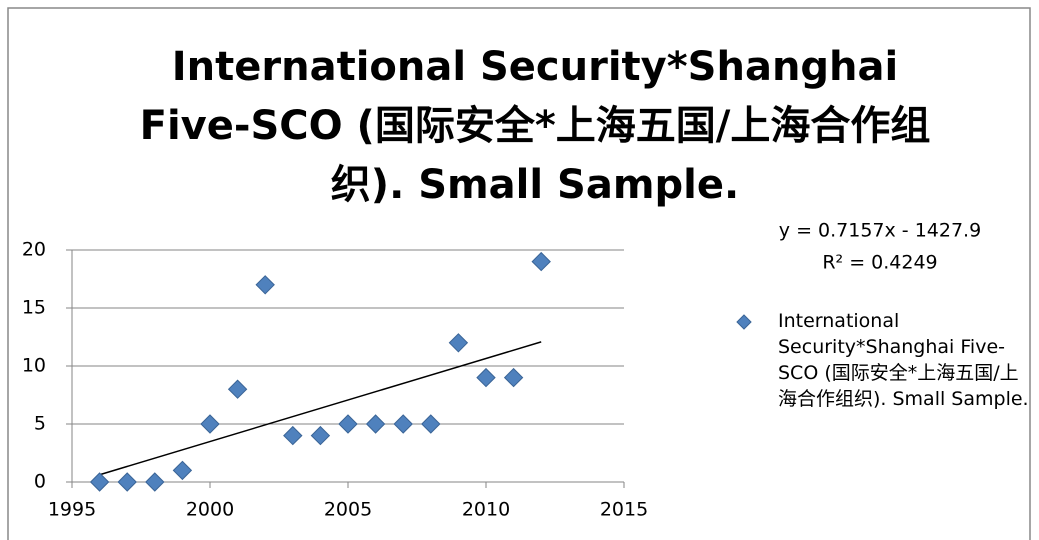  Describe the element at coordinates (348, 510) in the screenshot. I see `x-tick-label: 2005` at that location.